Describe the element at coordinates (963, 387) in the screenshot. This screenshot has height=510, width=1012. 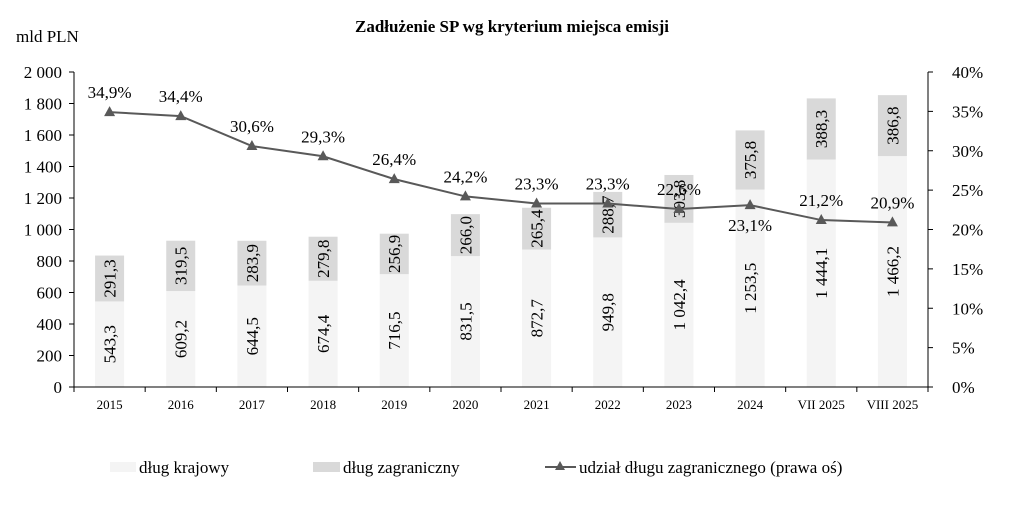
I see `y2-tick-label: 0%` at that location.